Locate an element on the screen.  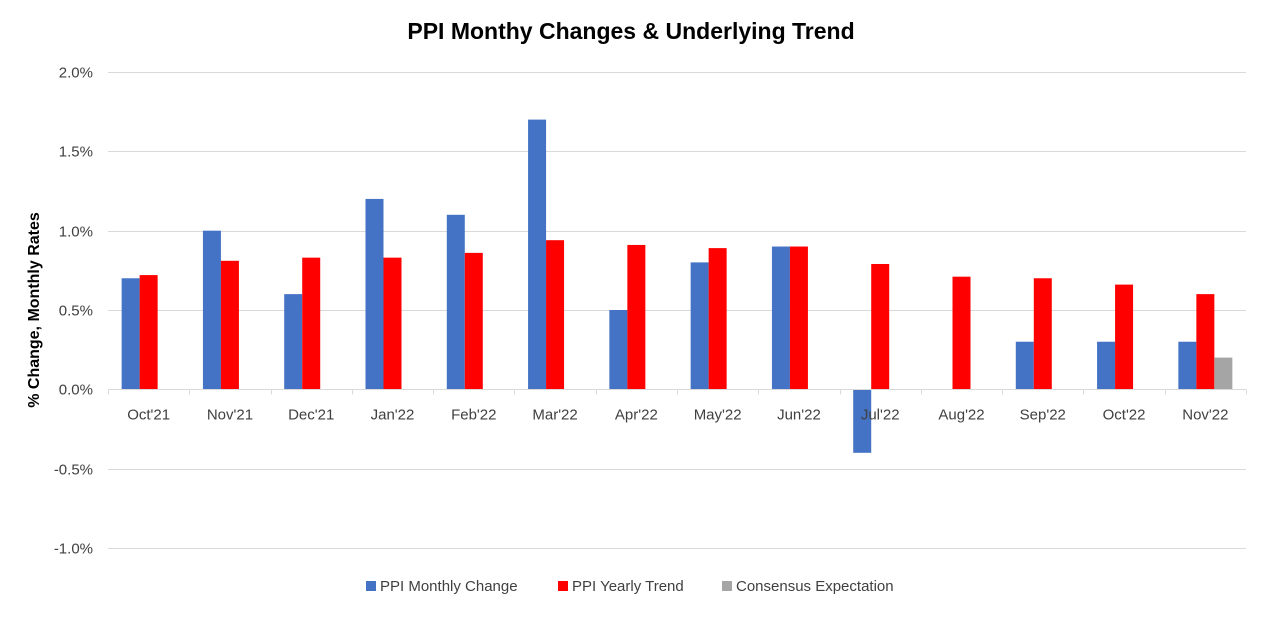
x-tick-label: Aug'22 is located at coordinates (961, 414).